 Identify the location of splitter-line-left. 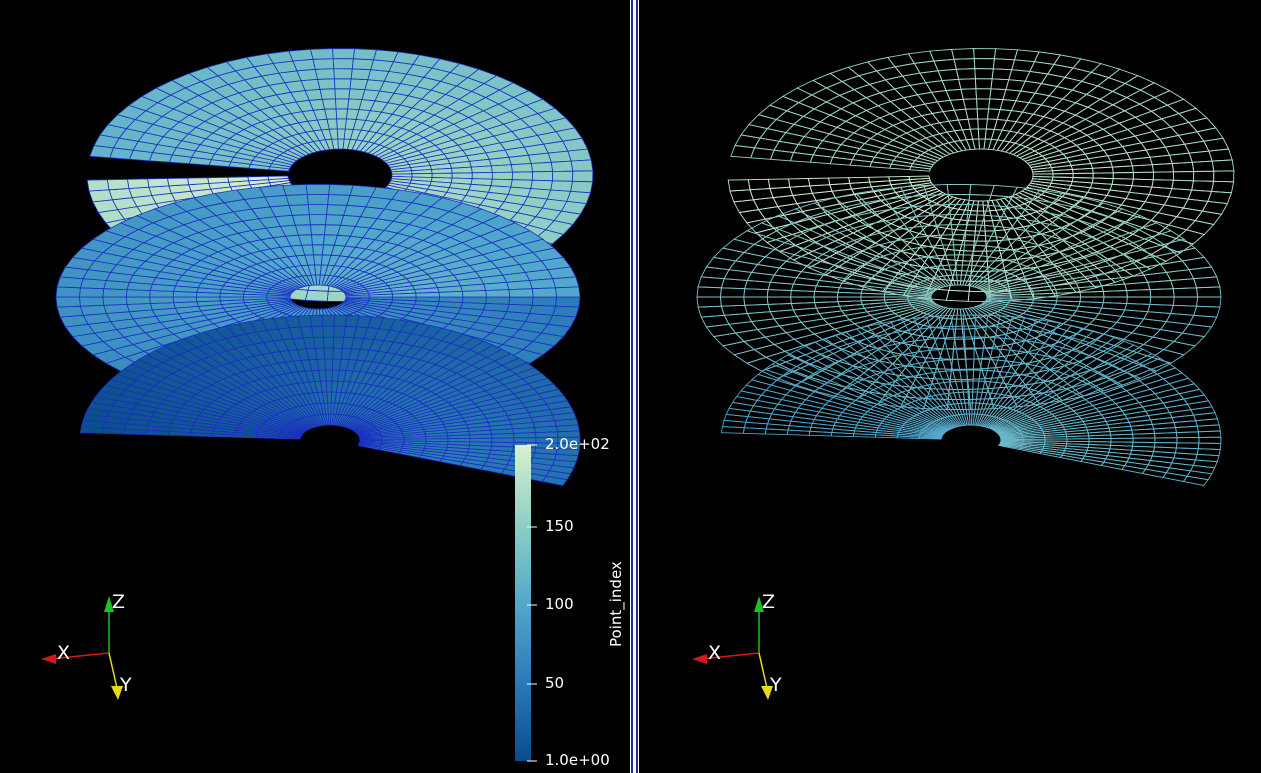
(632, 386).